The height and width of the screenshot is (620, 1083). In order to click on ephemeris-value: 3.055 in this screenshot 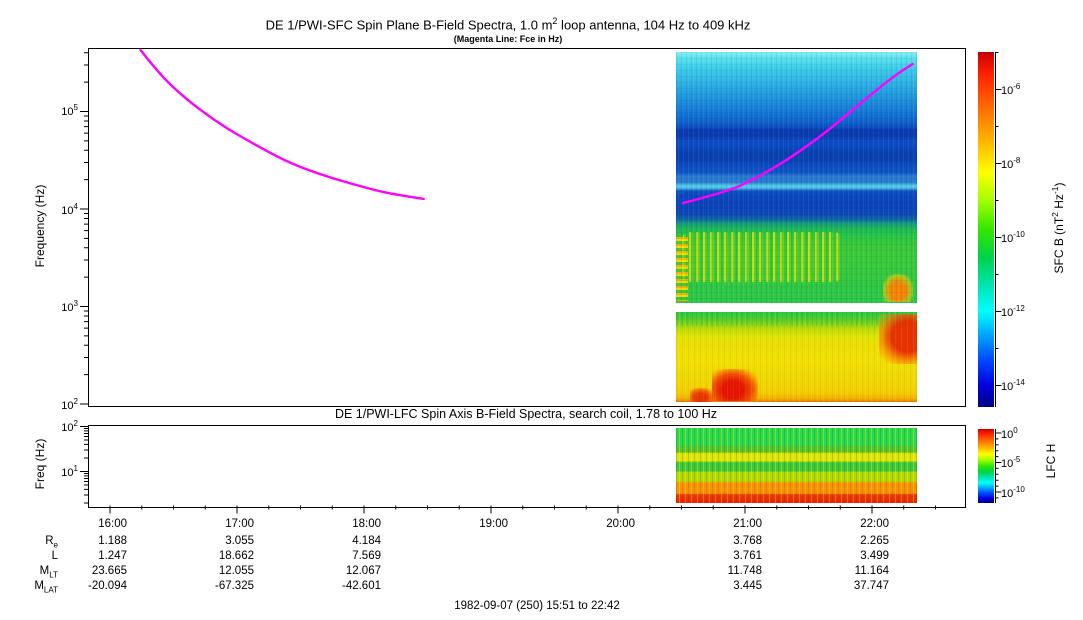, I will do `click(239, 541)`.